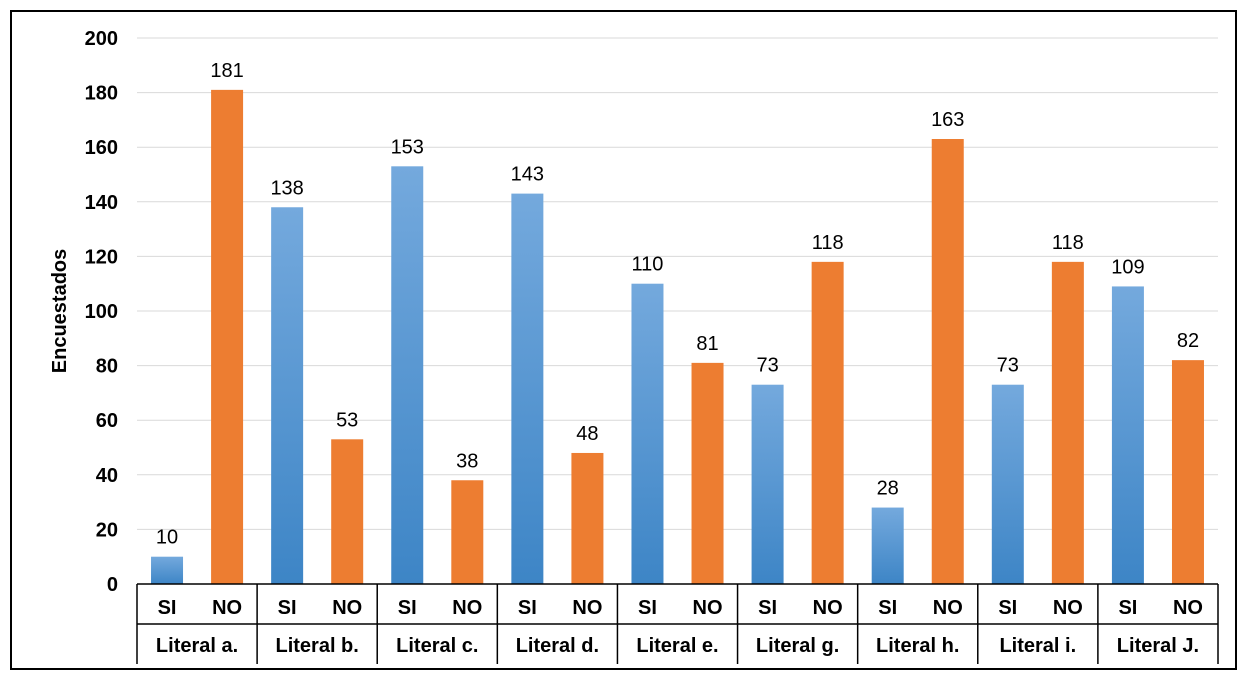 The width and height of the screenshot is (1251, 676). Describe the element at coordinates (917, 646) in the screenshot. I see `group-label: Literal h.` at that location.